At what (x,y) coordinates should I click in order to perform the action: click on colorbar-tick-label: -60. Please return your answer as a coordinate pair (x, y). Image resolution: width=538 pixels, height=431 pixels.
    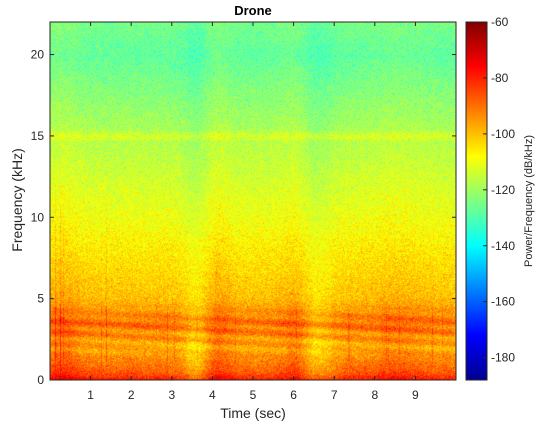
    Looking at the image, I should click on (500, 22).